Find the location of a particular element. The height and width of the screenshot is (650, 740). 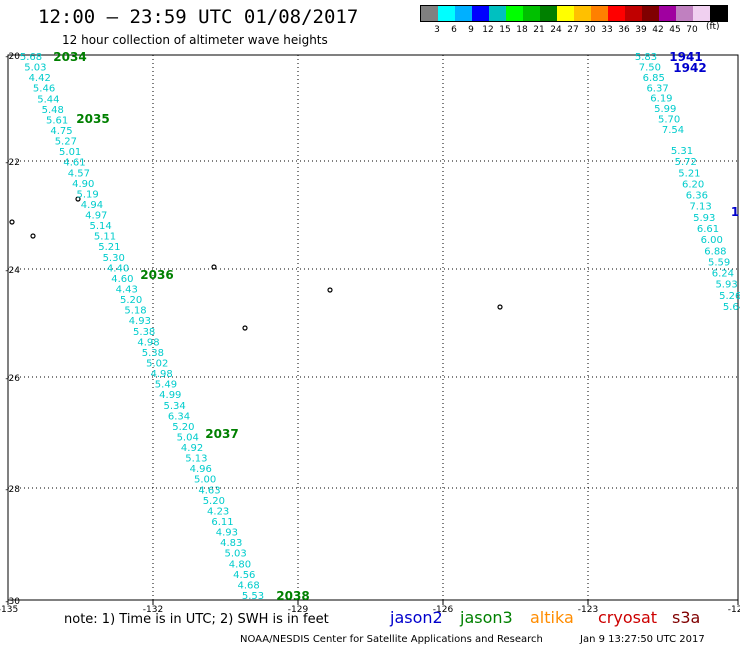

legend-label: 27 is located at coordinates (573, 30).